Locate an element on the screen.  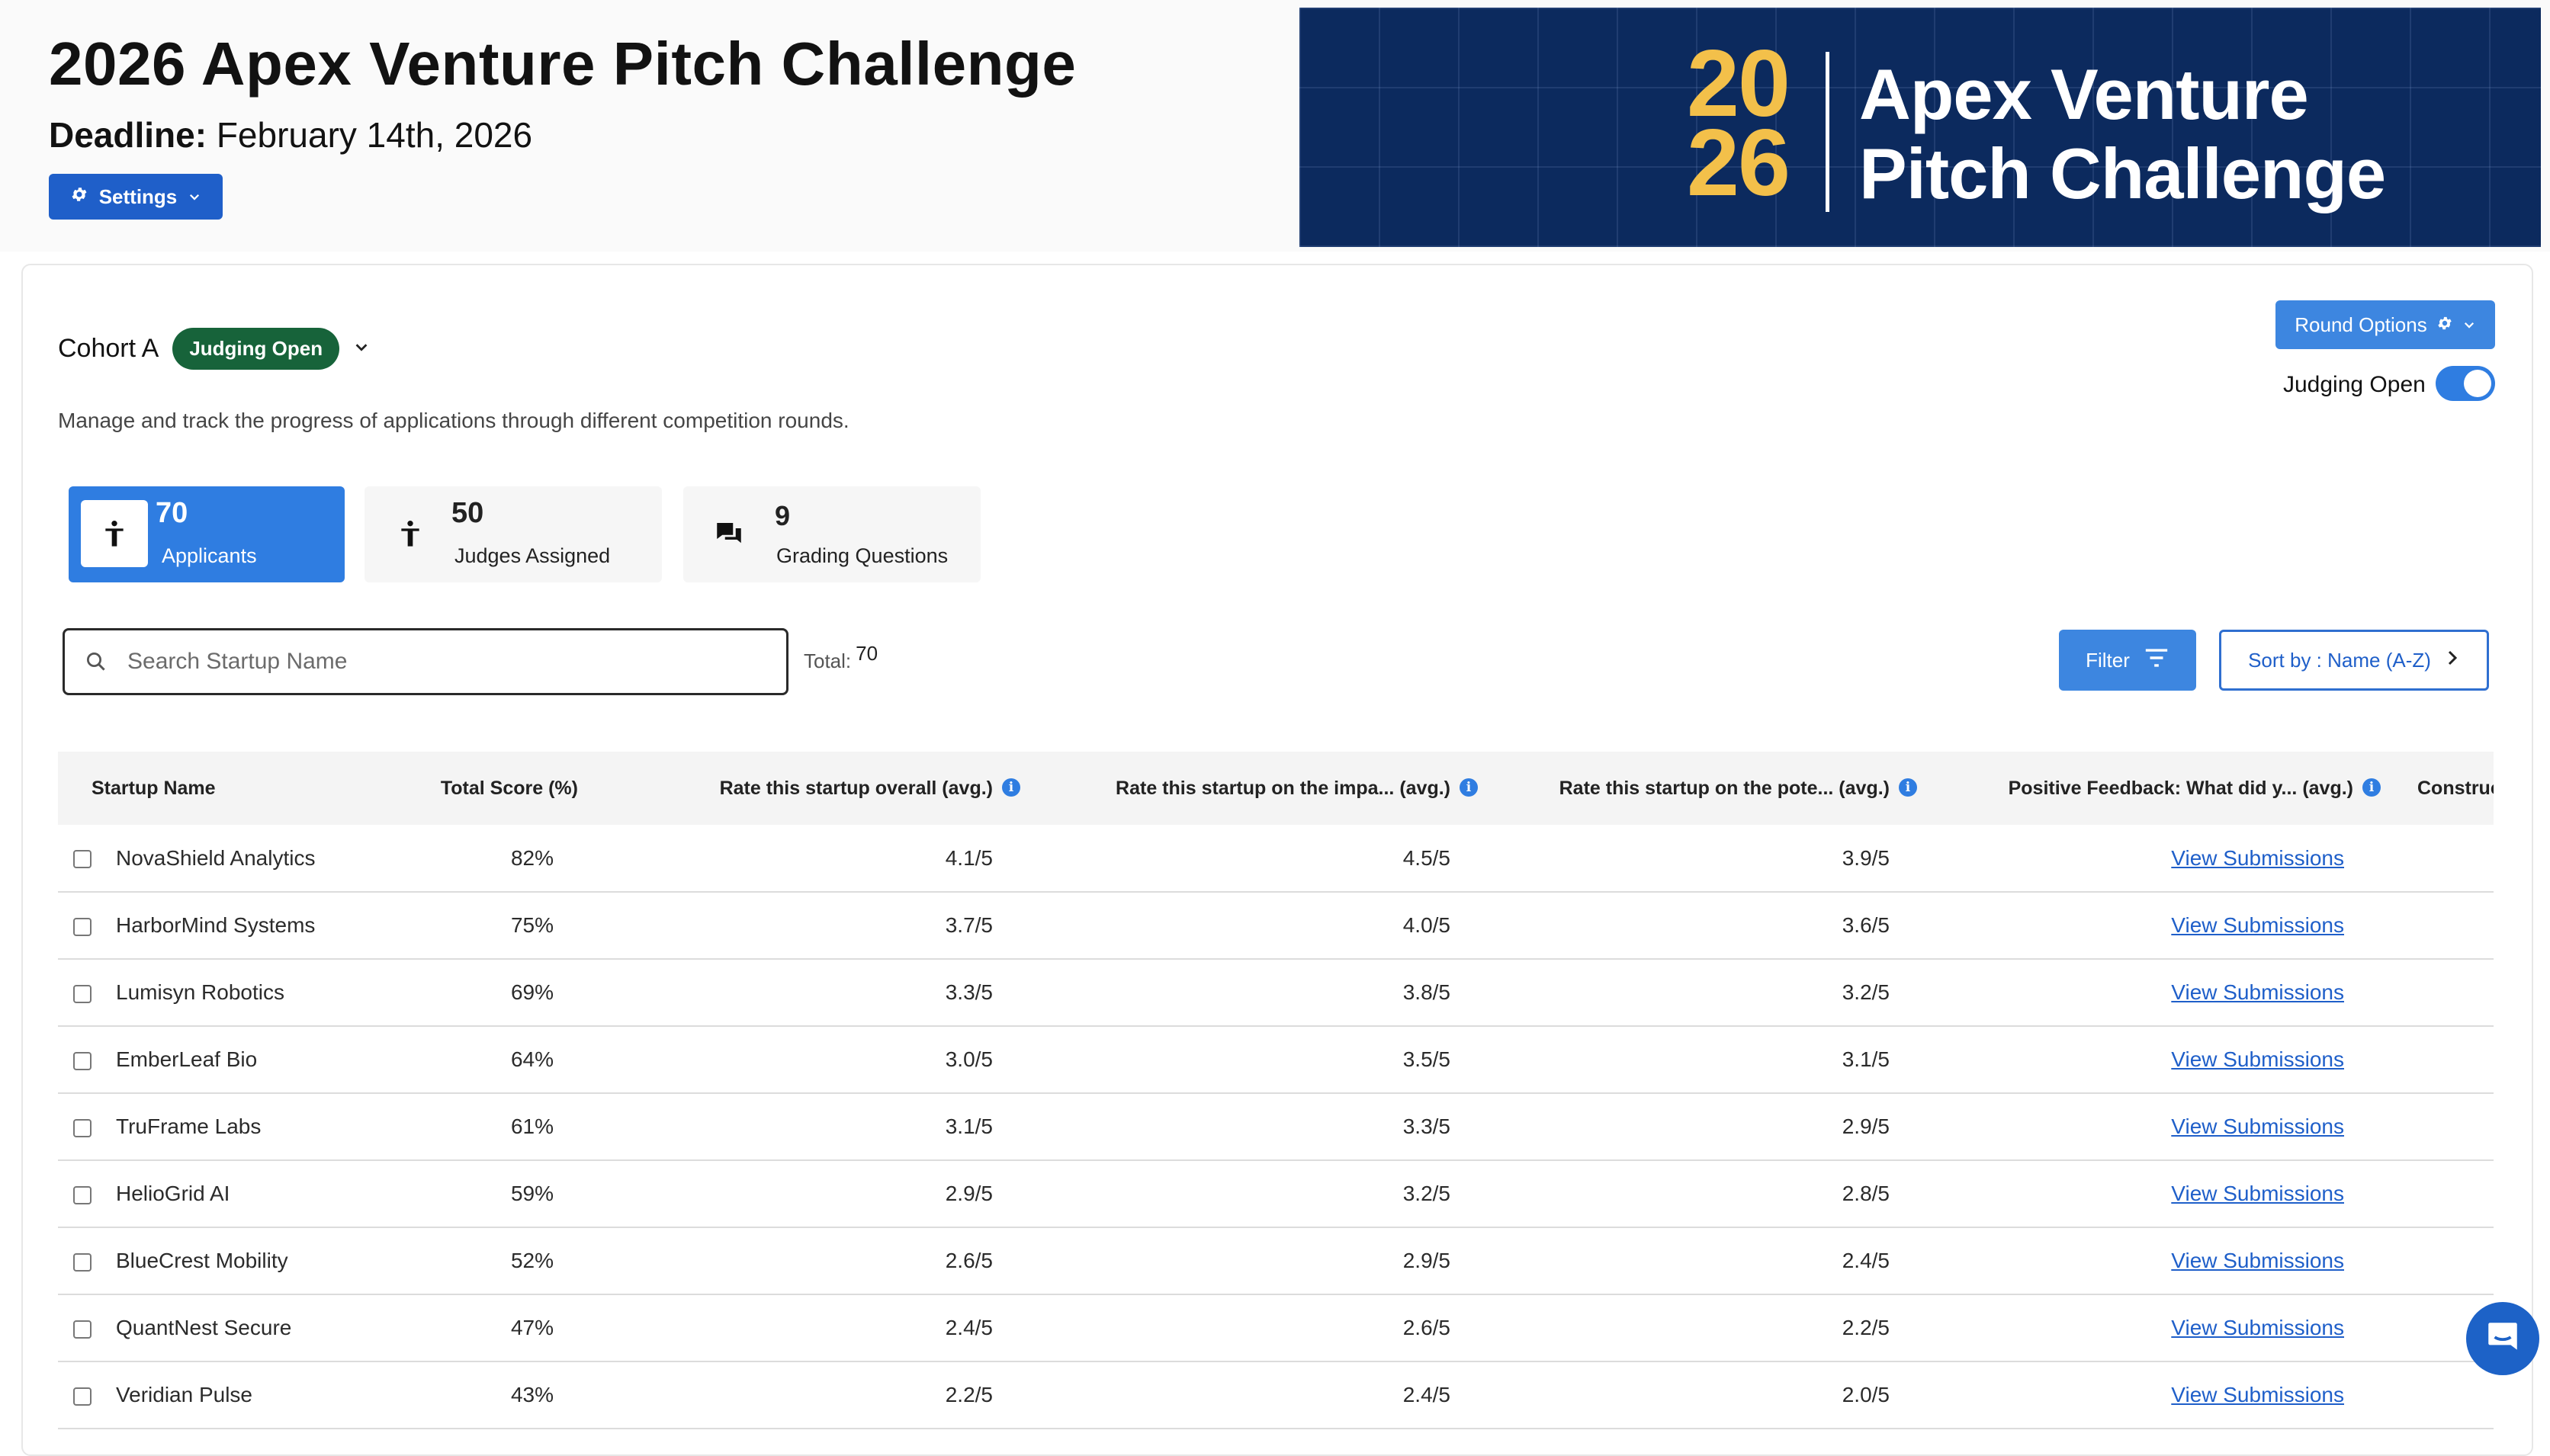
stat-judges: 50 Judges Assigned is located at coordinates (513, 534).